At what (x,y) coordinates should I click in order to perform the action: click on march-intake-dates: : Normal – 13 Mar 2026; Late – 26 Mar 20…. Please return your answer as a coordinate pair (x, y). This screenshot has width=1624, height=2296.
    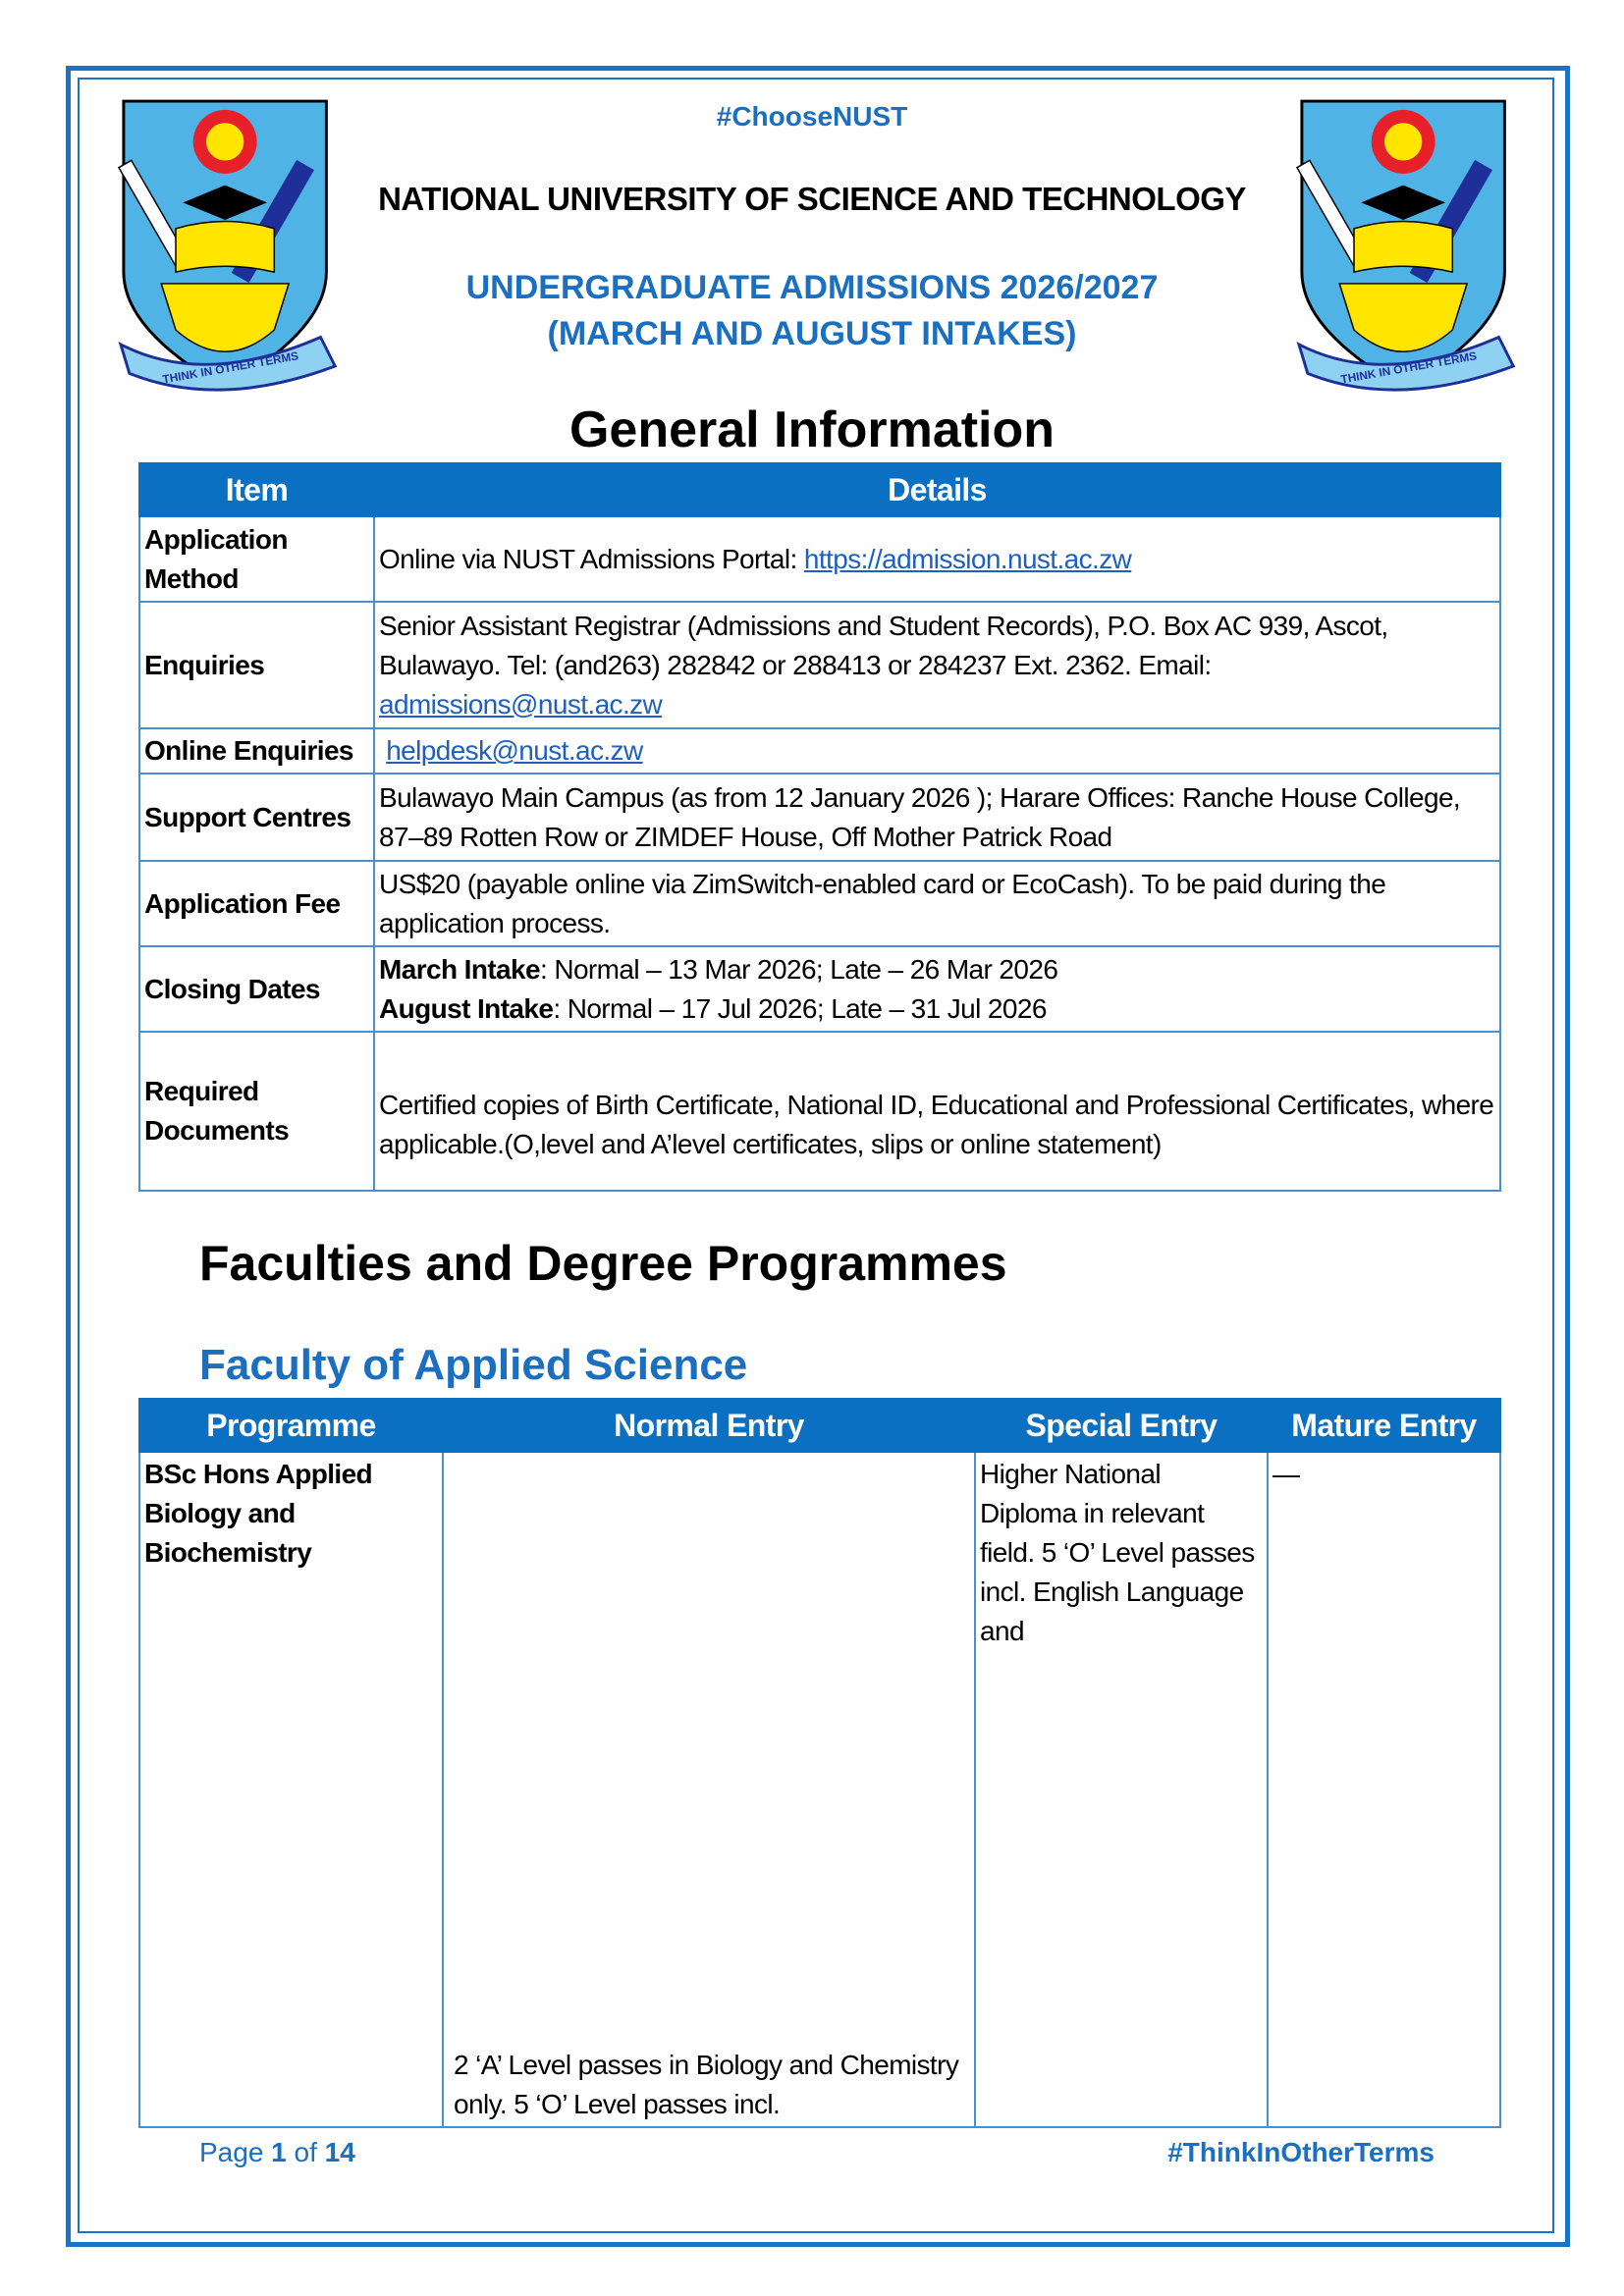
    Looking at the image, I should click on (798, 969).